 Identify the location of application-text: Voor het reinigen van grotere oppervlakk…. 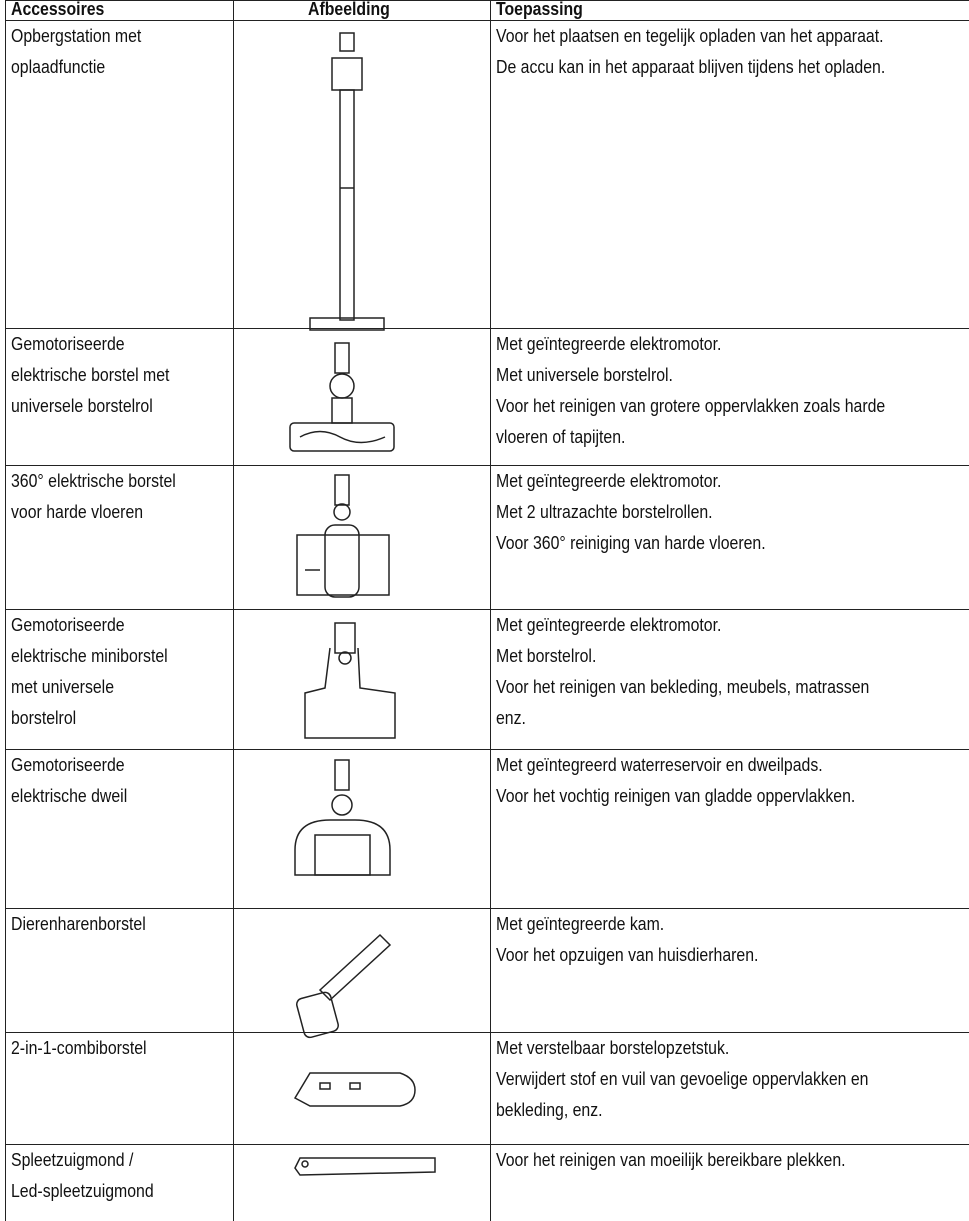
(691, 406).